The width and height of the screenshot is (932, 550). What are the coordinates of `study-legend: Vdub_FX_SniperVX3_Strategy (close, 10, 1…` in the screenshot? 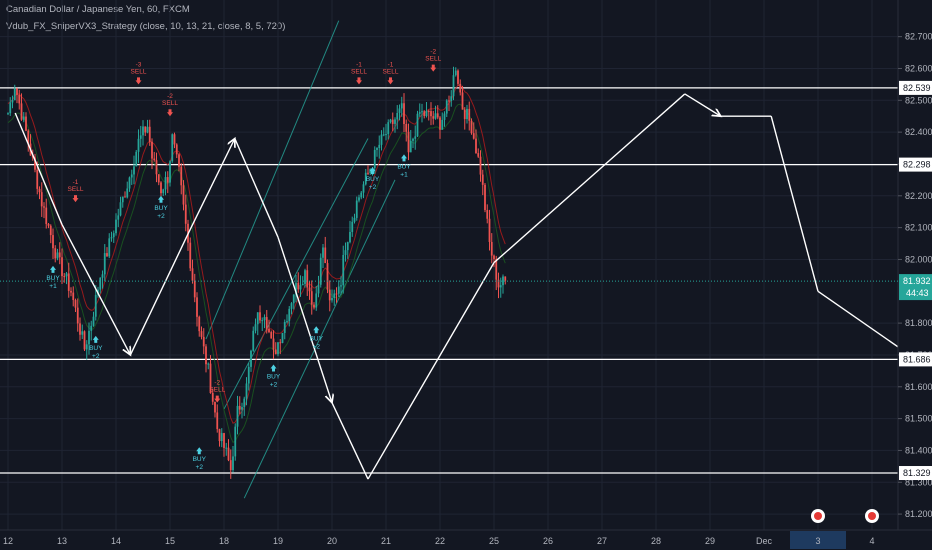 It's located at (146, 26).